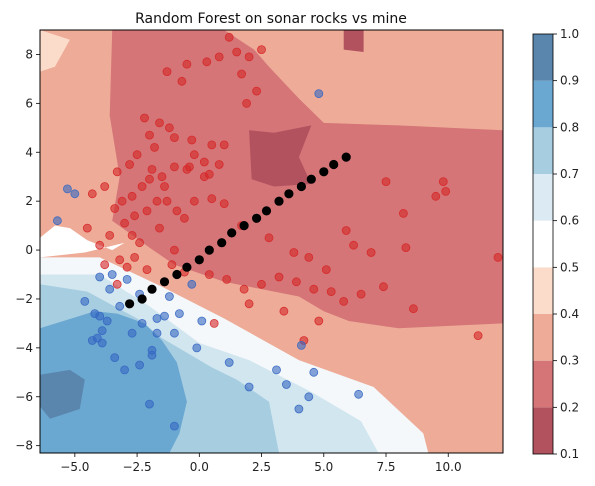 Image resolution: width=595 pixels, height=486 pixels. Describe the element at coordinates (24, 446) in the screenshot. I see `y-tick-label: −8` at that location.